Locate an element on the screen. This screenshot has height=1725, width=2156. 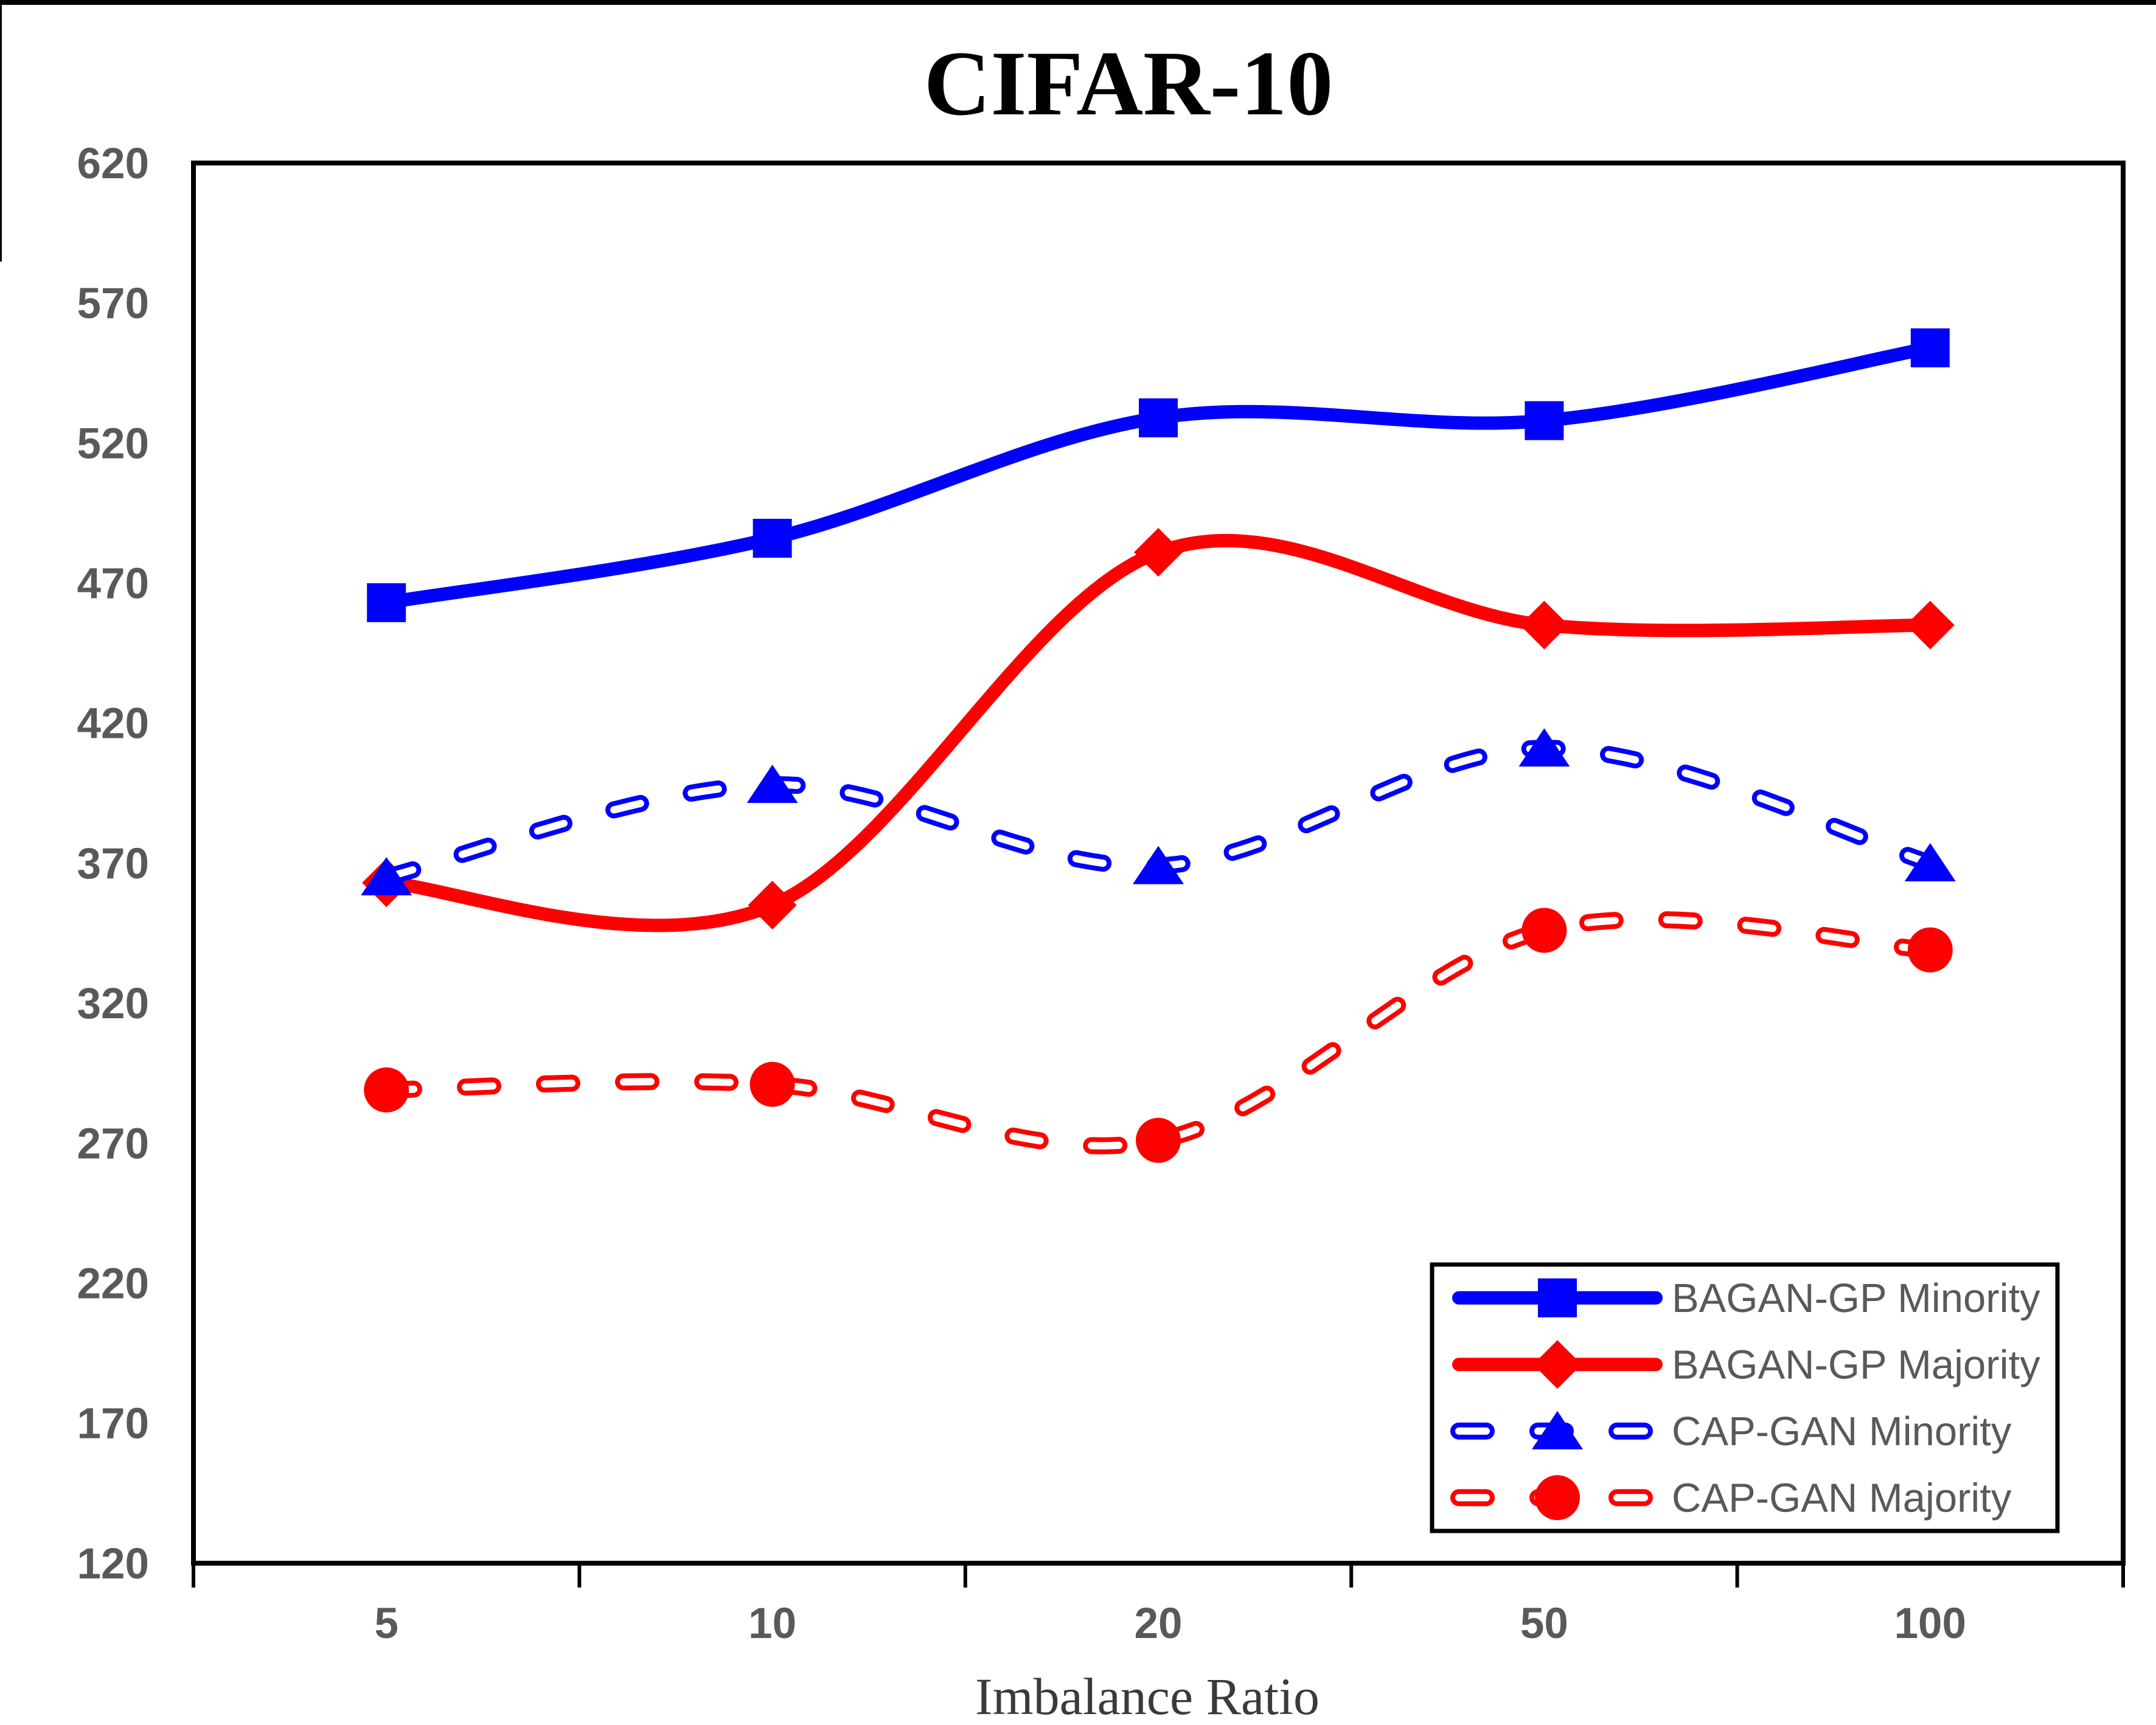
legend-cap-gan-majority-marker-circle is located at coordinates (1558, 1498).